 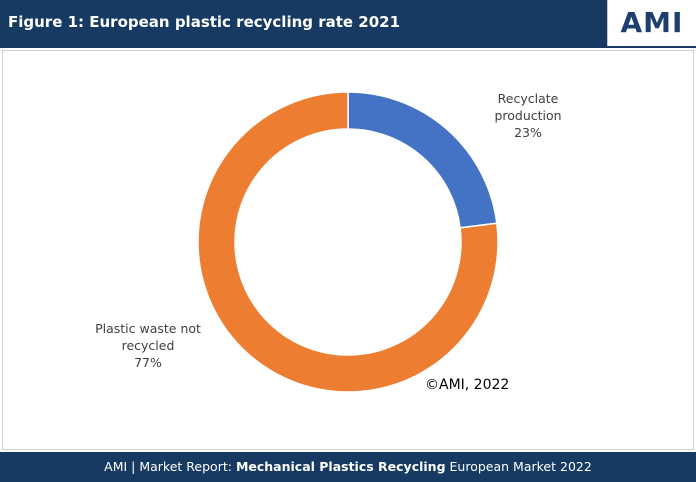 I want to click on slice-label: Recyclate production 23%, so click(x=528, y=115).